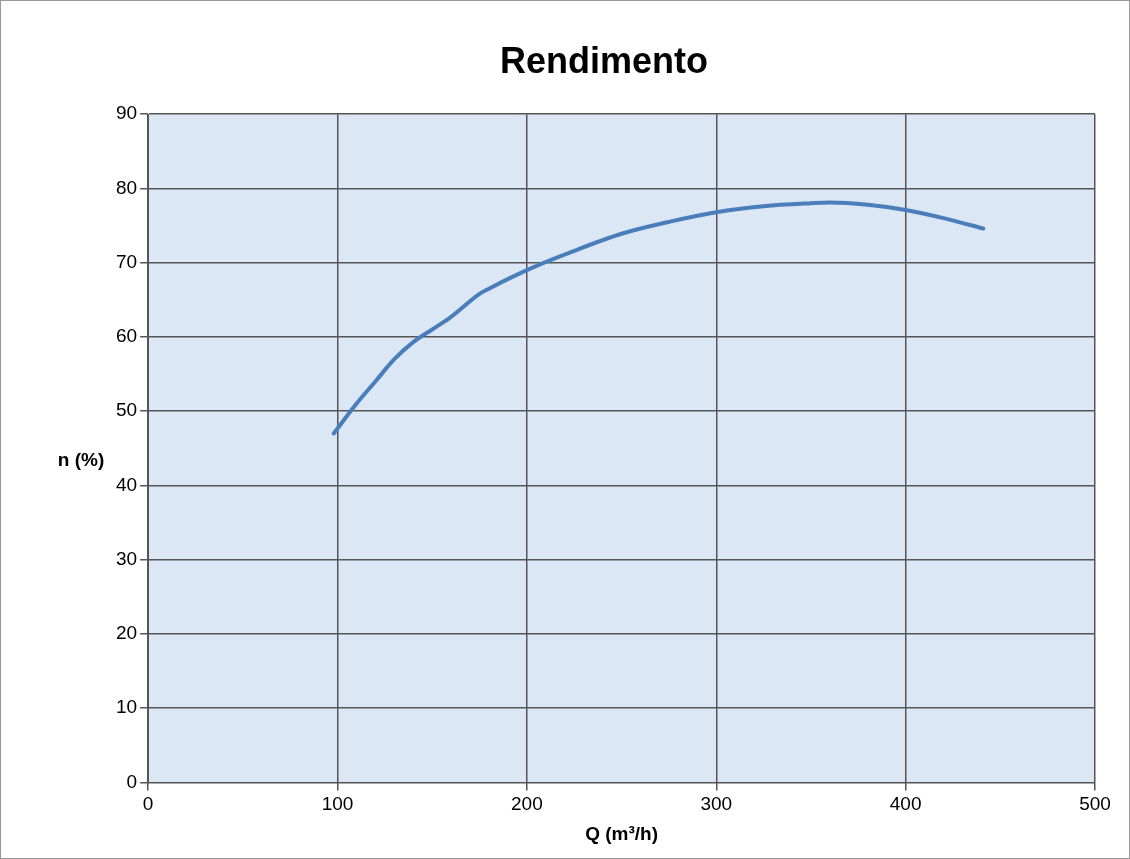 Image resolution: width=1130 pixels, height=859 pixels. I want to click on x-tick-label: 300, so click(716, 804).